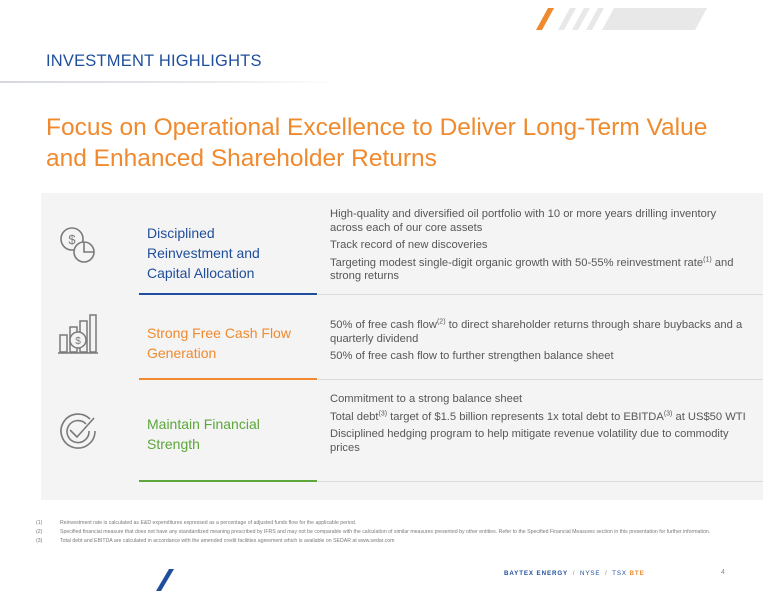 The height and width of the screenshot is (600, 776). Describe the element at coordinates (574, 573) in the screenshot. I see `footer-brand: BAYTEX ENERGY / NYSE / TSX BTE` at that location.